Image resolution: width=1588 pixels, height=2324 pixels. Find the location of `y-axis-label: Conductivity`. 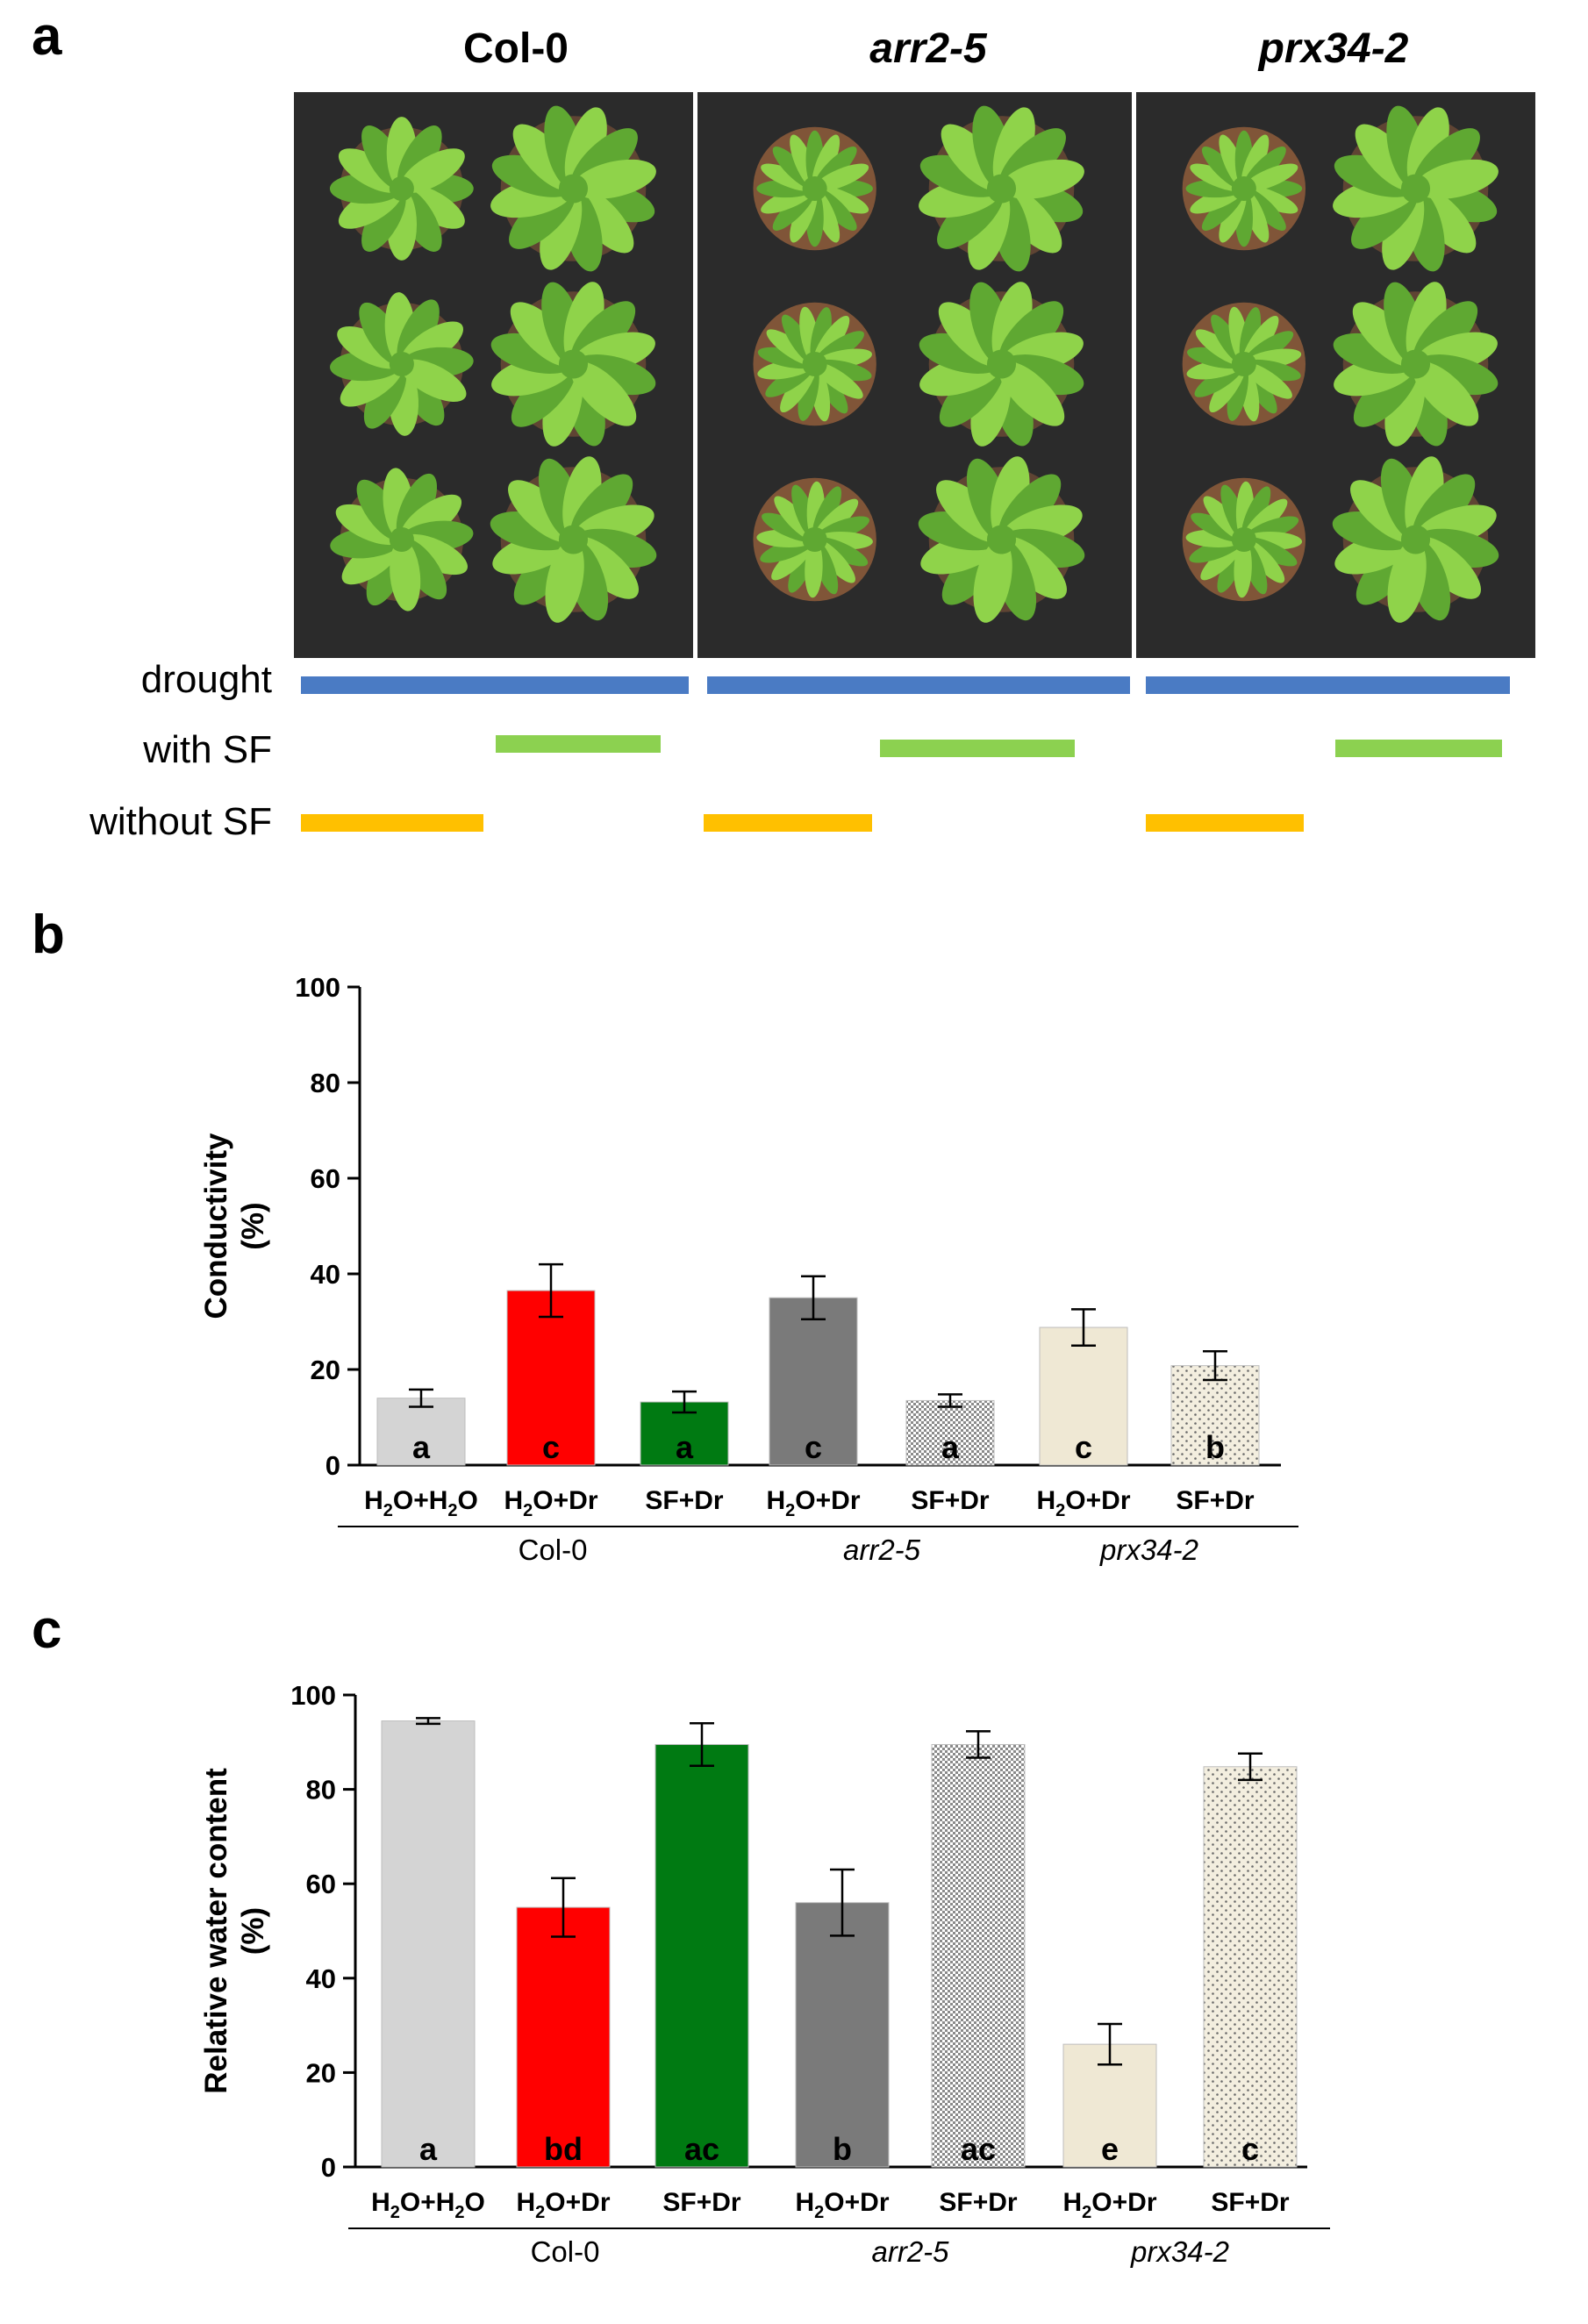

y-axis-label: Conductivity is located at coordinates (216, 1226).